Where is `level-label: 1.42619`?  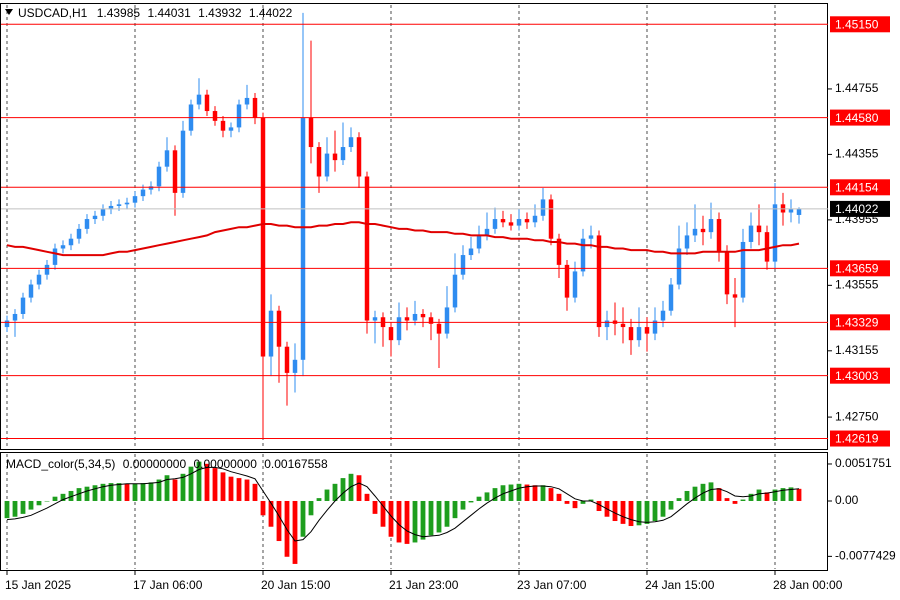
level-label: 1.42619 is located at coordinates (857, 439).